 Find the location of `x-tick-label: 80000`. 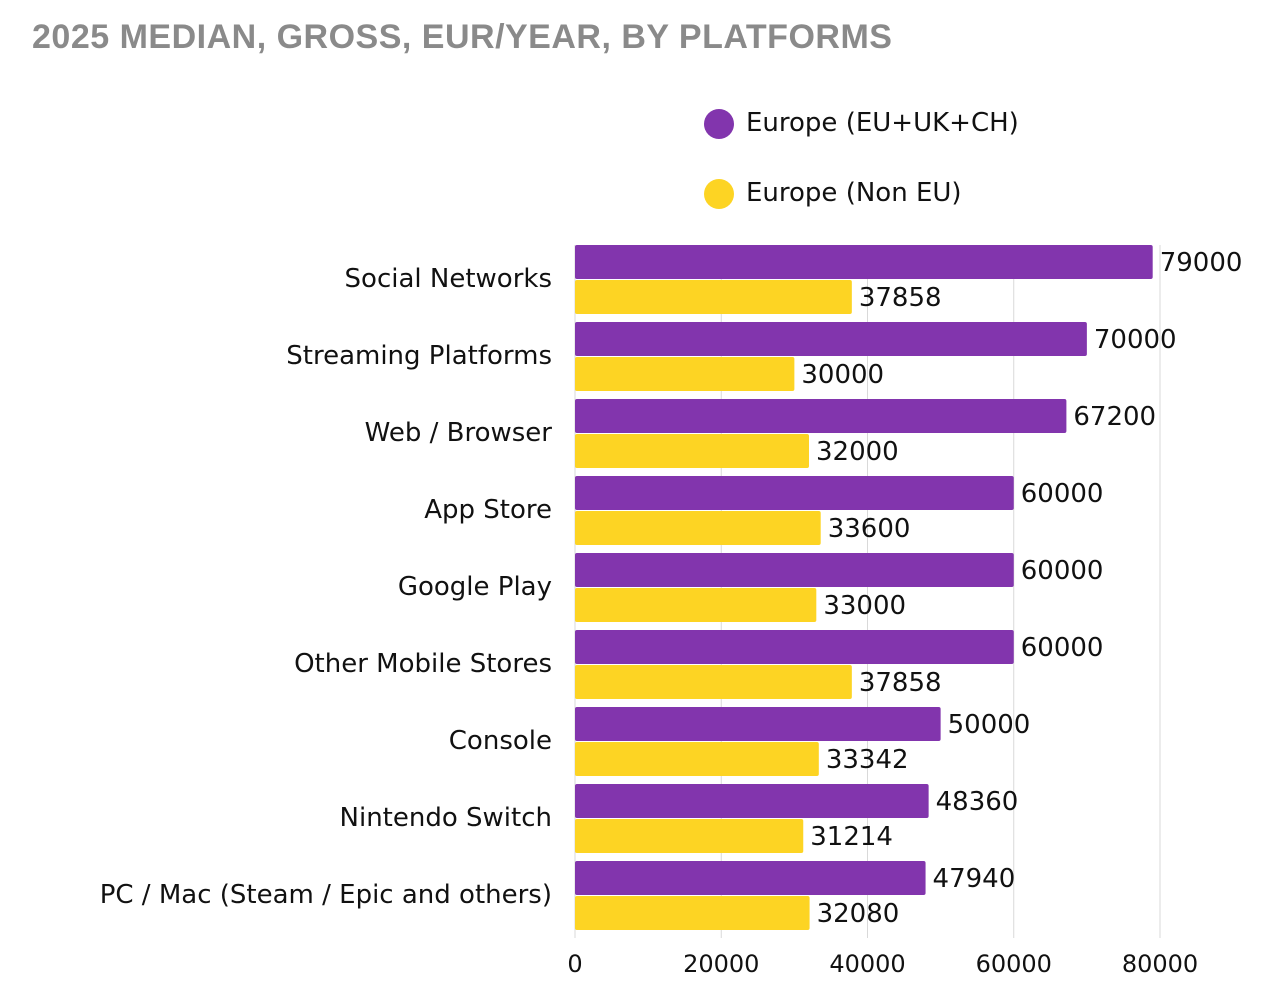

x-tick-label: 80000 is located at coordinates (1160, 964).